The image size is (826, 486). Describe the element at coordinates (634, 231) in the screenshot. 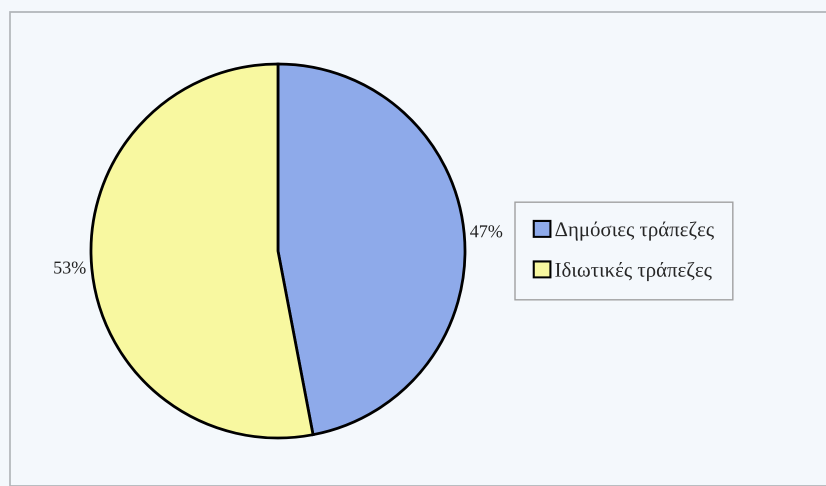

I see `legend-label: Δημόσιες τράπεζες` at that location.